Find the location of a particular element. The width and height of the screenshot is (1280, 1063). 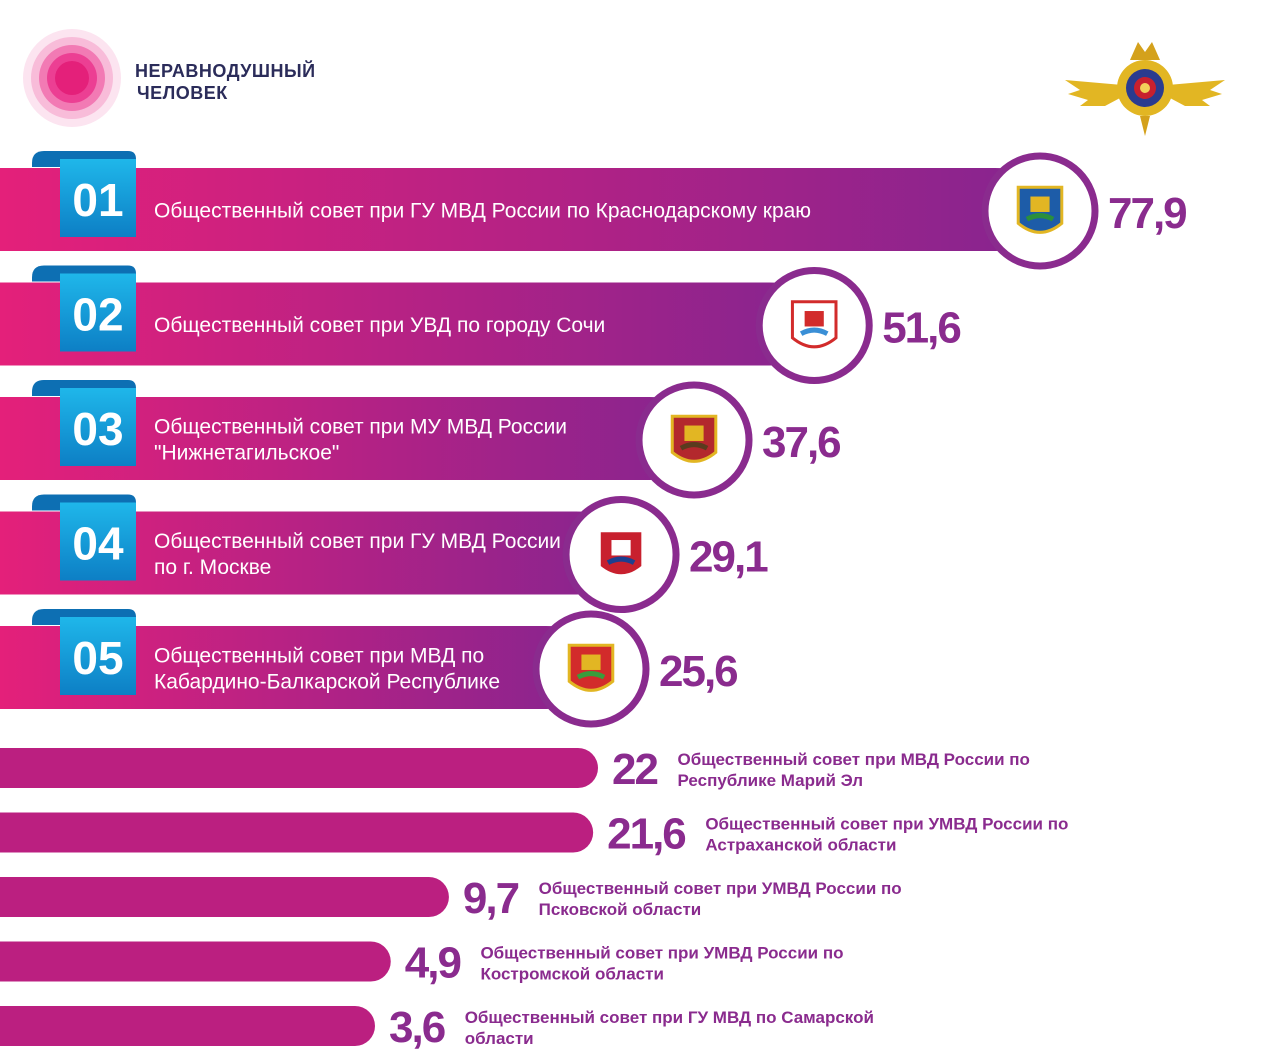

category-label: "Нижнетагильское" is located at coordinates (246, 453).